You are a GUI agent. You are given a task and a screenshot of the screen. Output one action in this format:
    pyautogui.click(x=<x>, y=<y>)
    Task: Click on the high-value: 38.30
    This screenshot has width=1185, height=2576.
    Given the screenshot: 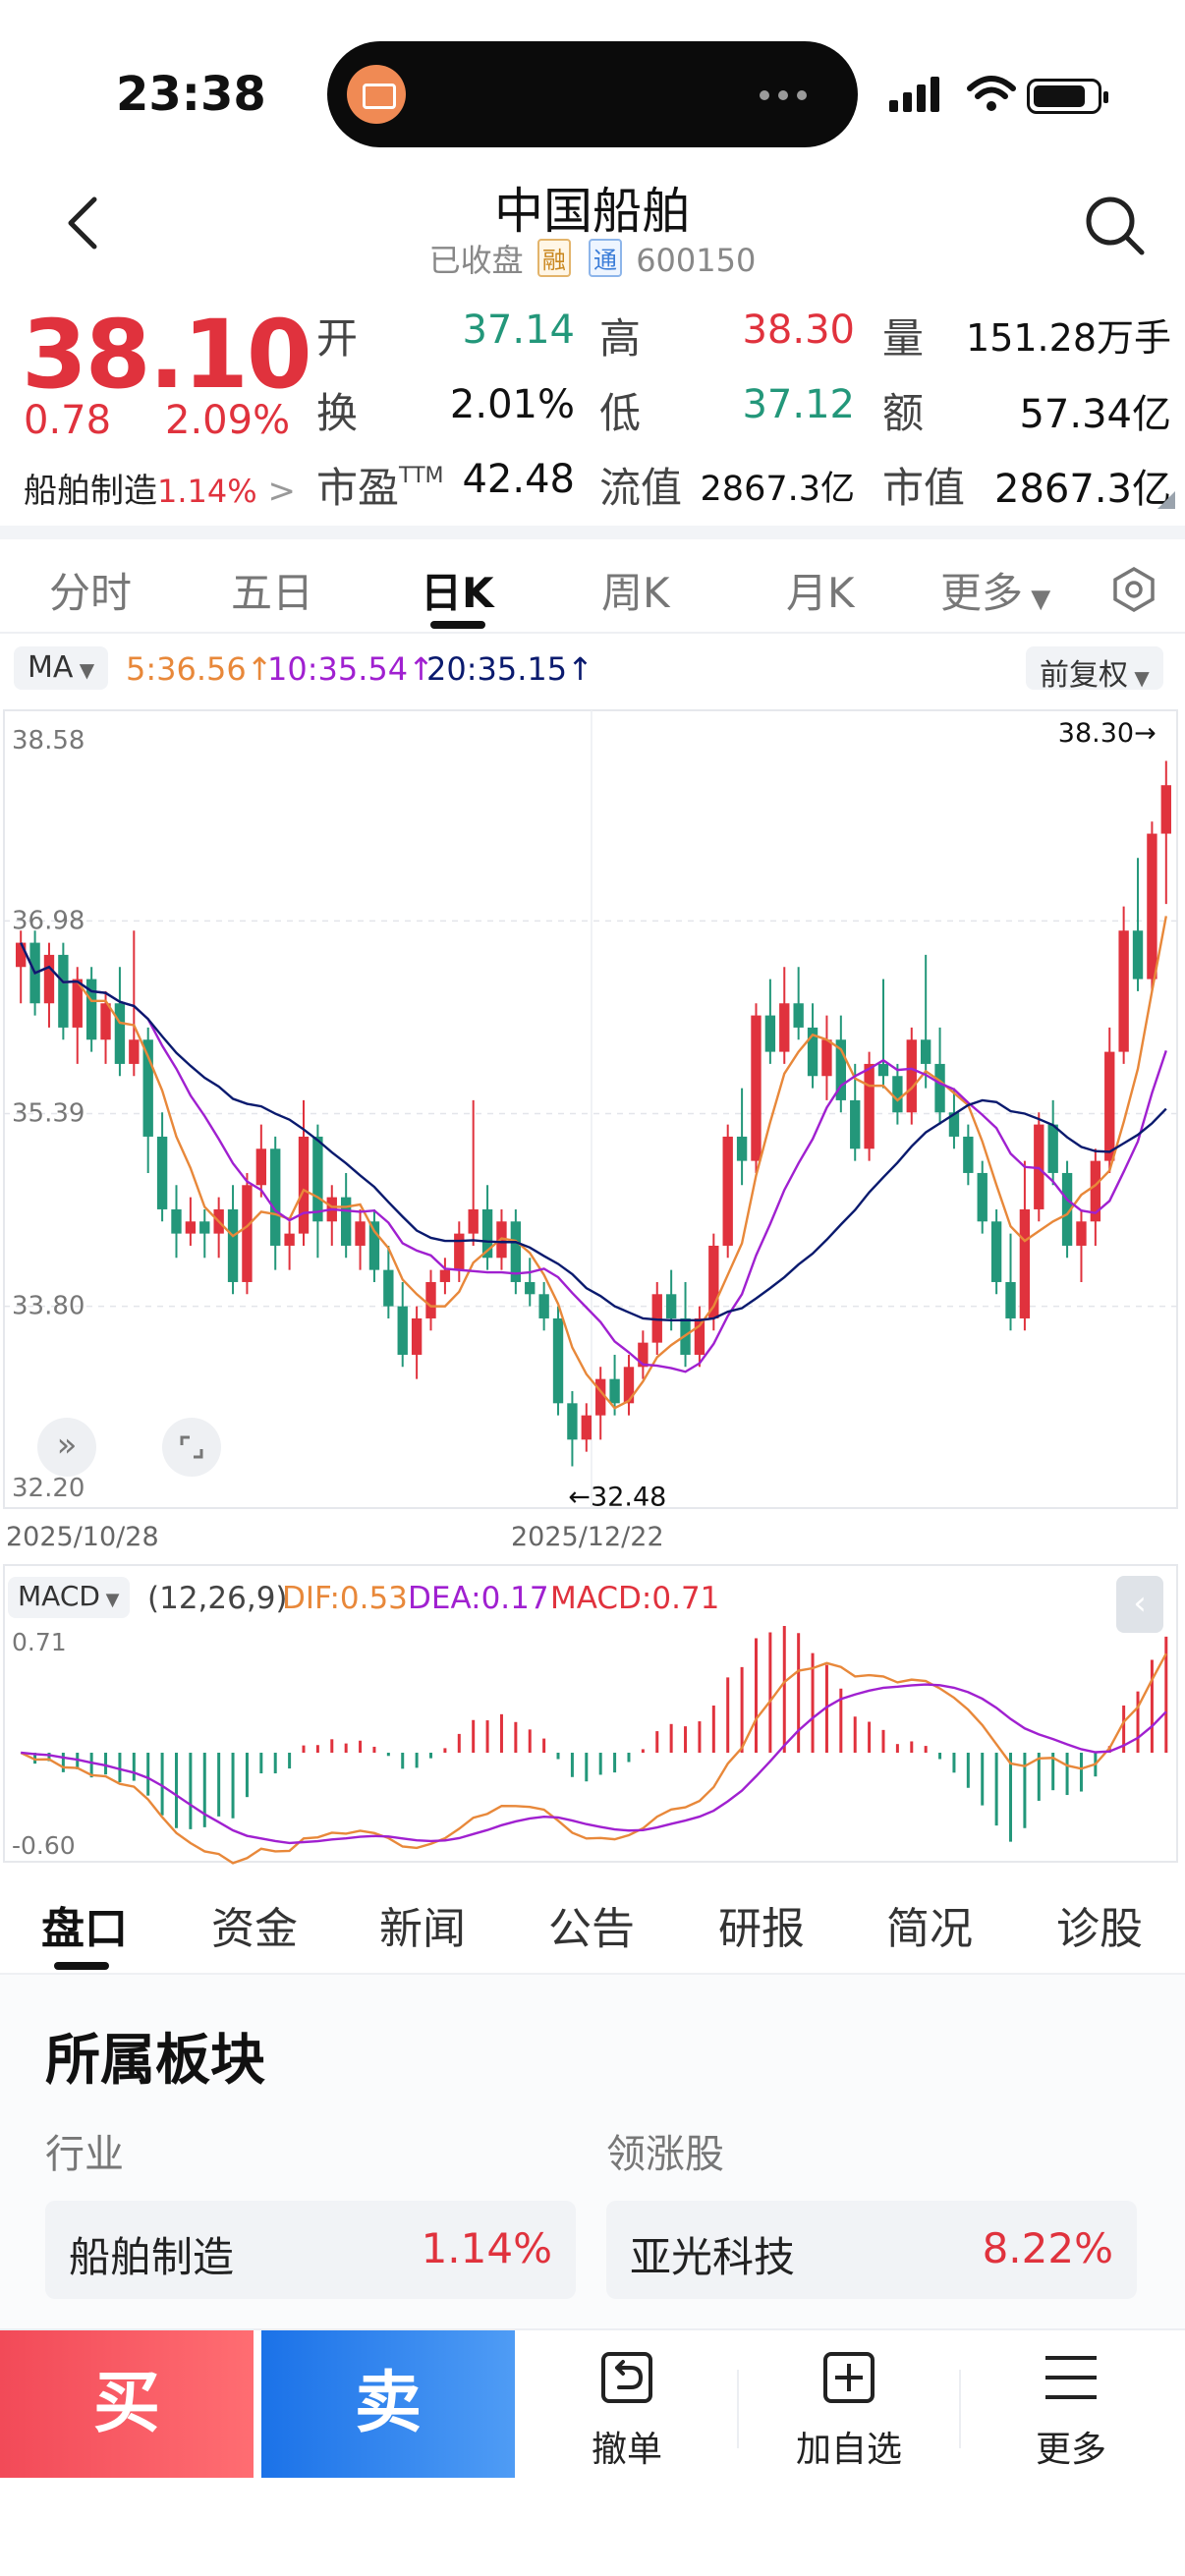 What is the action you would take?
    pyautogui.click(x=799, y=330)
    